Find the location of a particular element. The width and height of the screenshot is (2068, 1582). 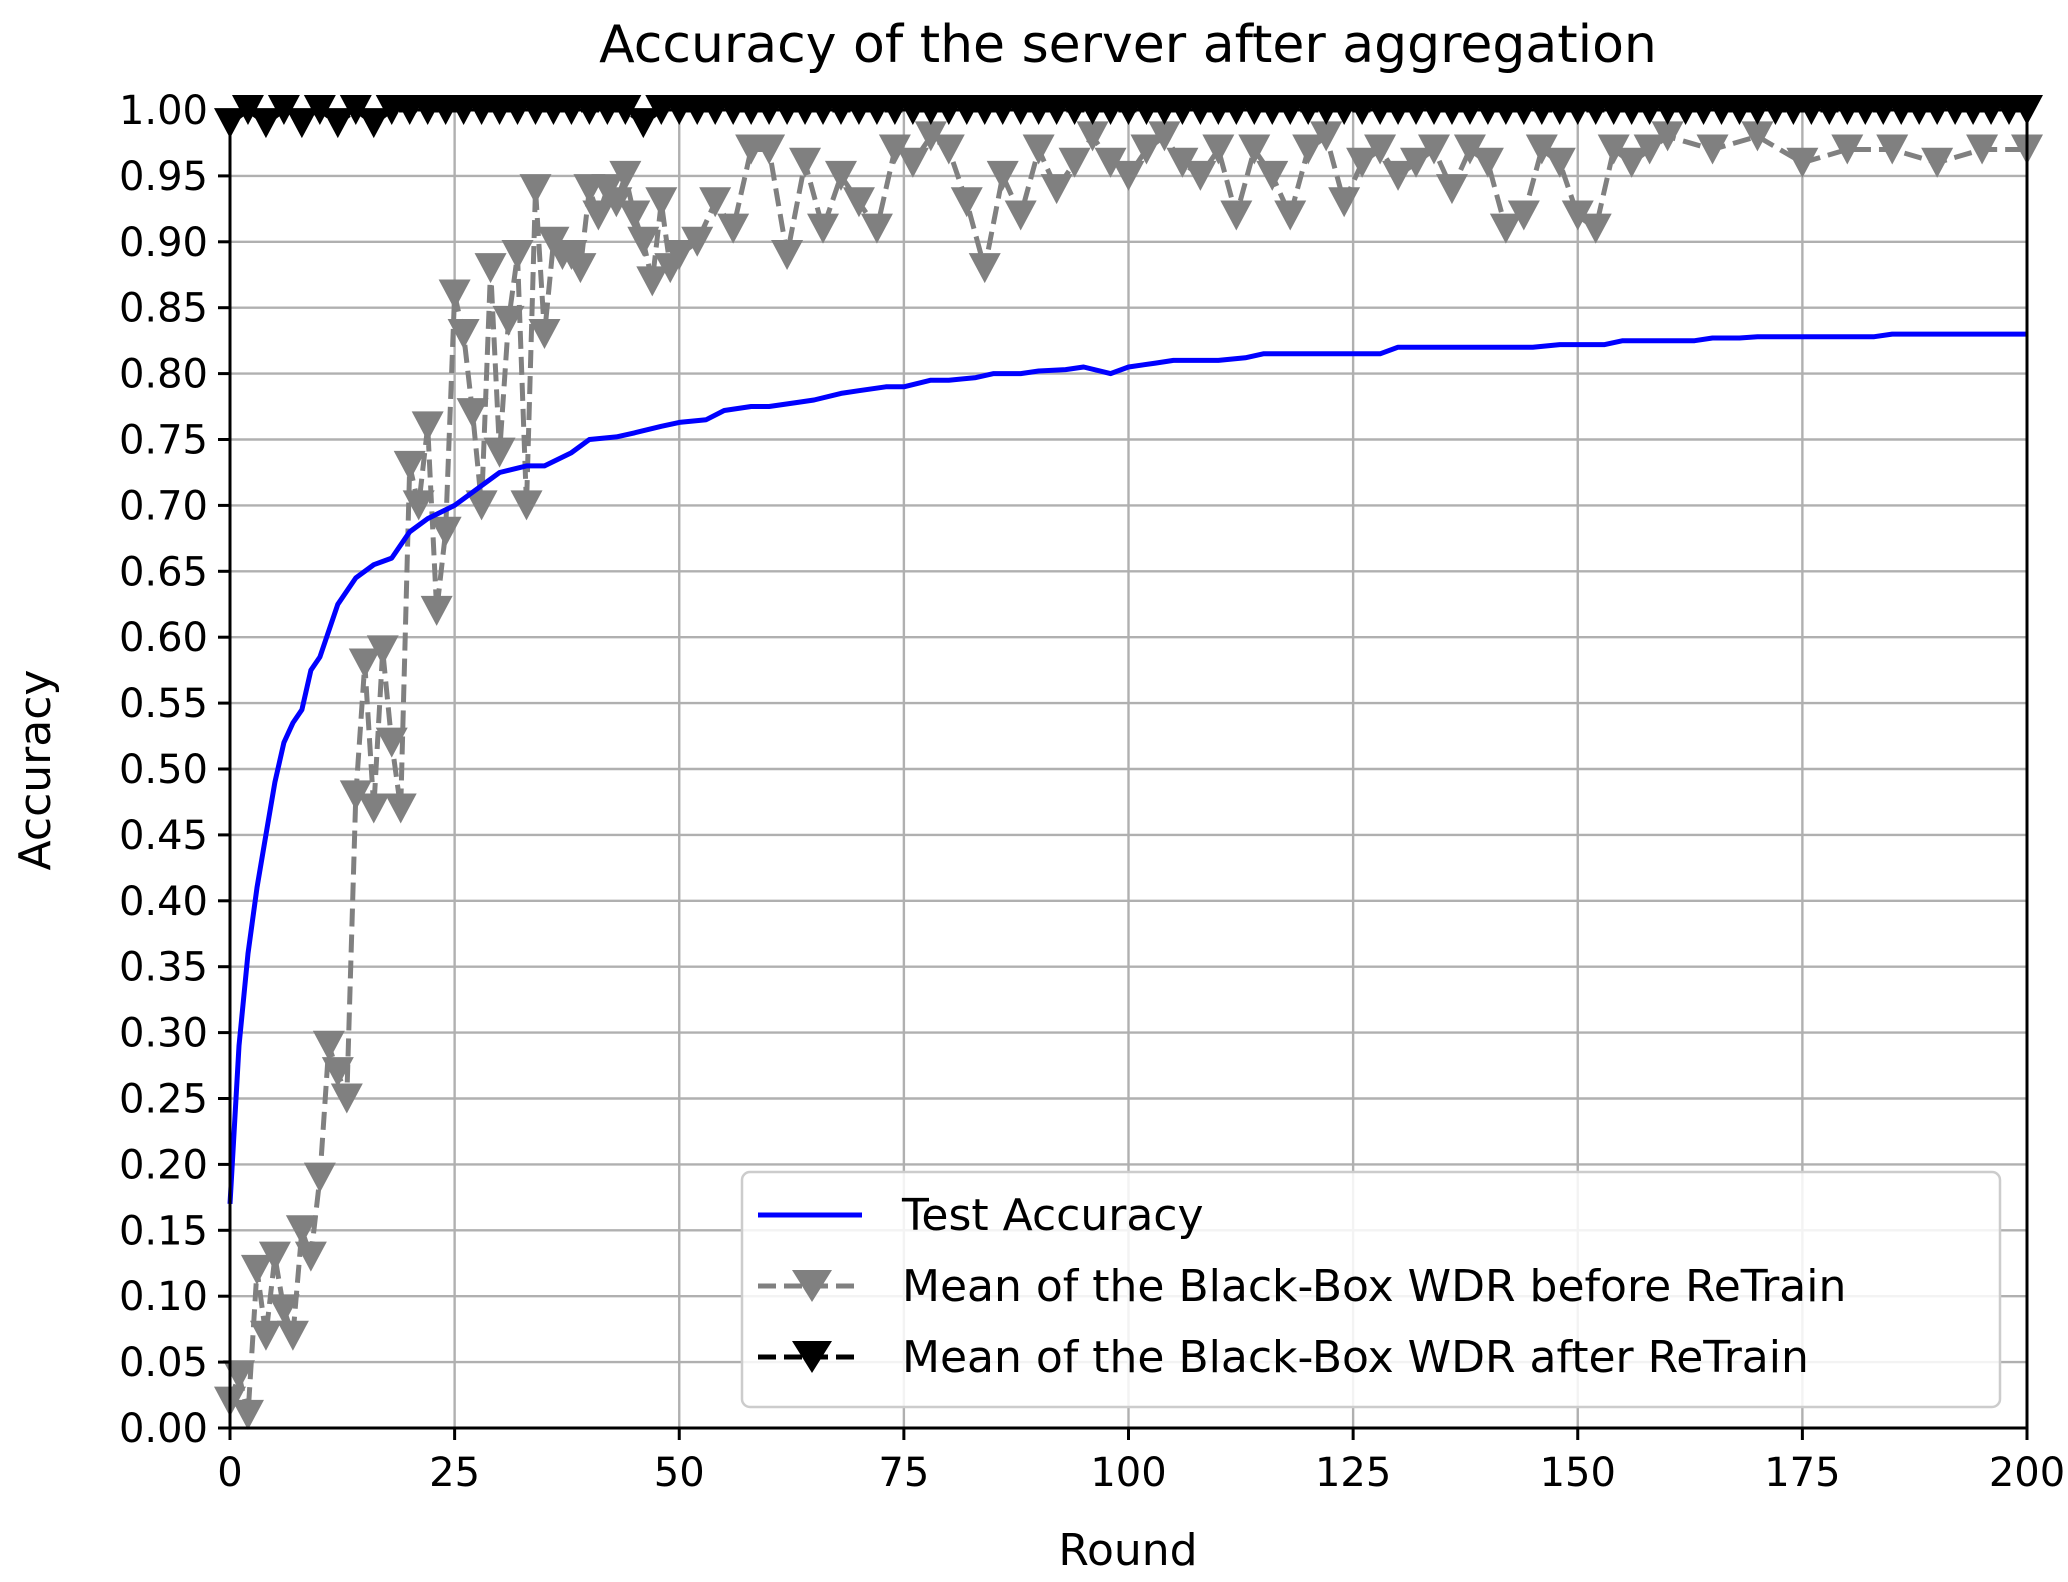

x-tick-label: 50 is located at coordinates (679, 1473).